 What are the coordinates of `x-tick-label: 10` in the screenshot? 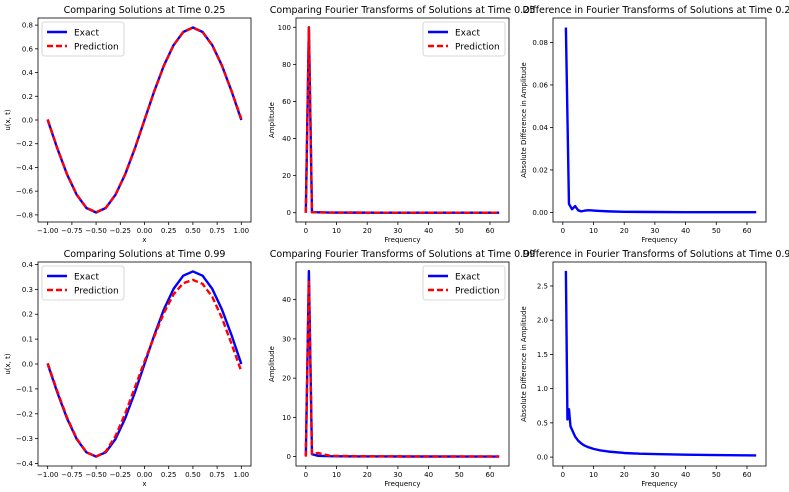 It's located at (336, 231).